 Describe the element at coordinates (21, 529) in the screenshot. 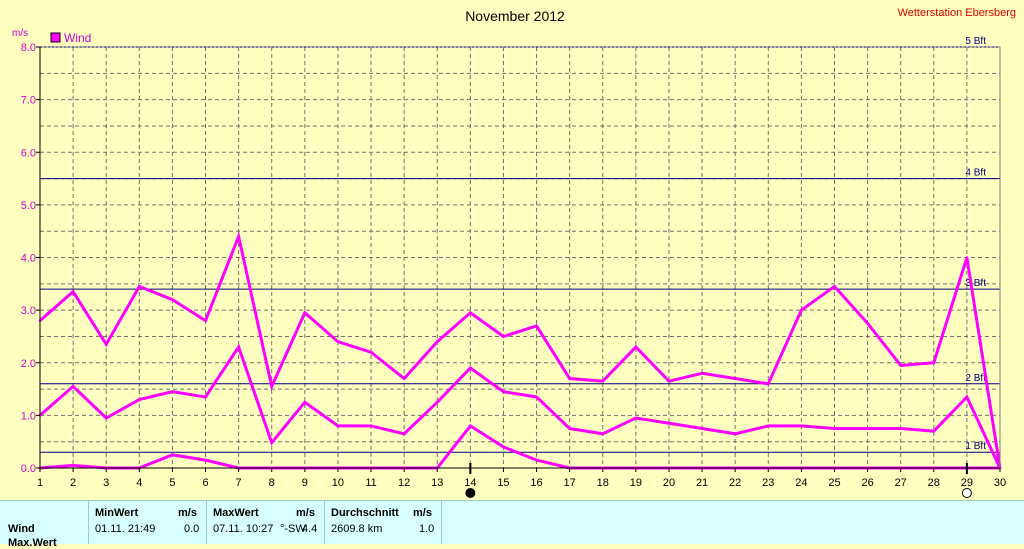

I see `row-label: Wind` at that location.